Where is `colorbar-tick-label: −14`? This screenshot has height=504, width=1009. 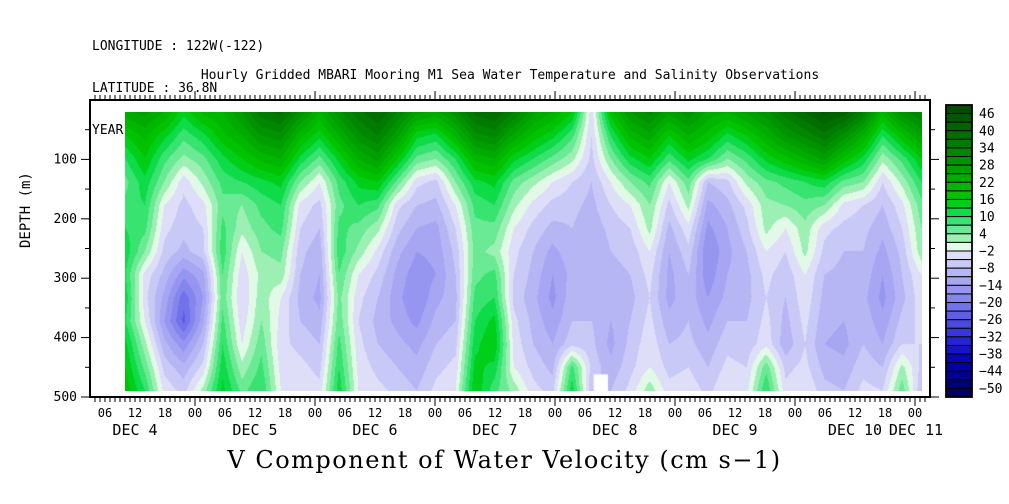 colorbar-tick-label: −14 is located at coordinates (991, 286).